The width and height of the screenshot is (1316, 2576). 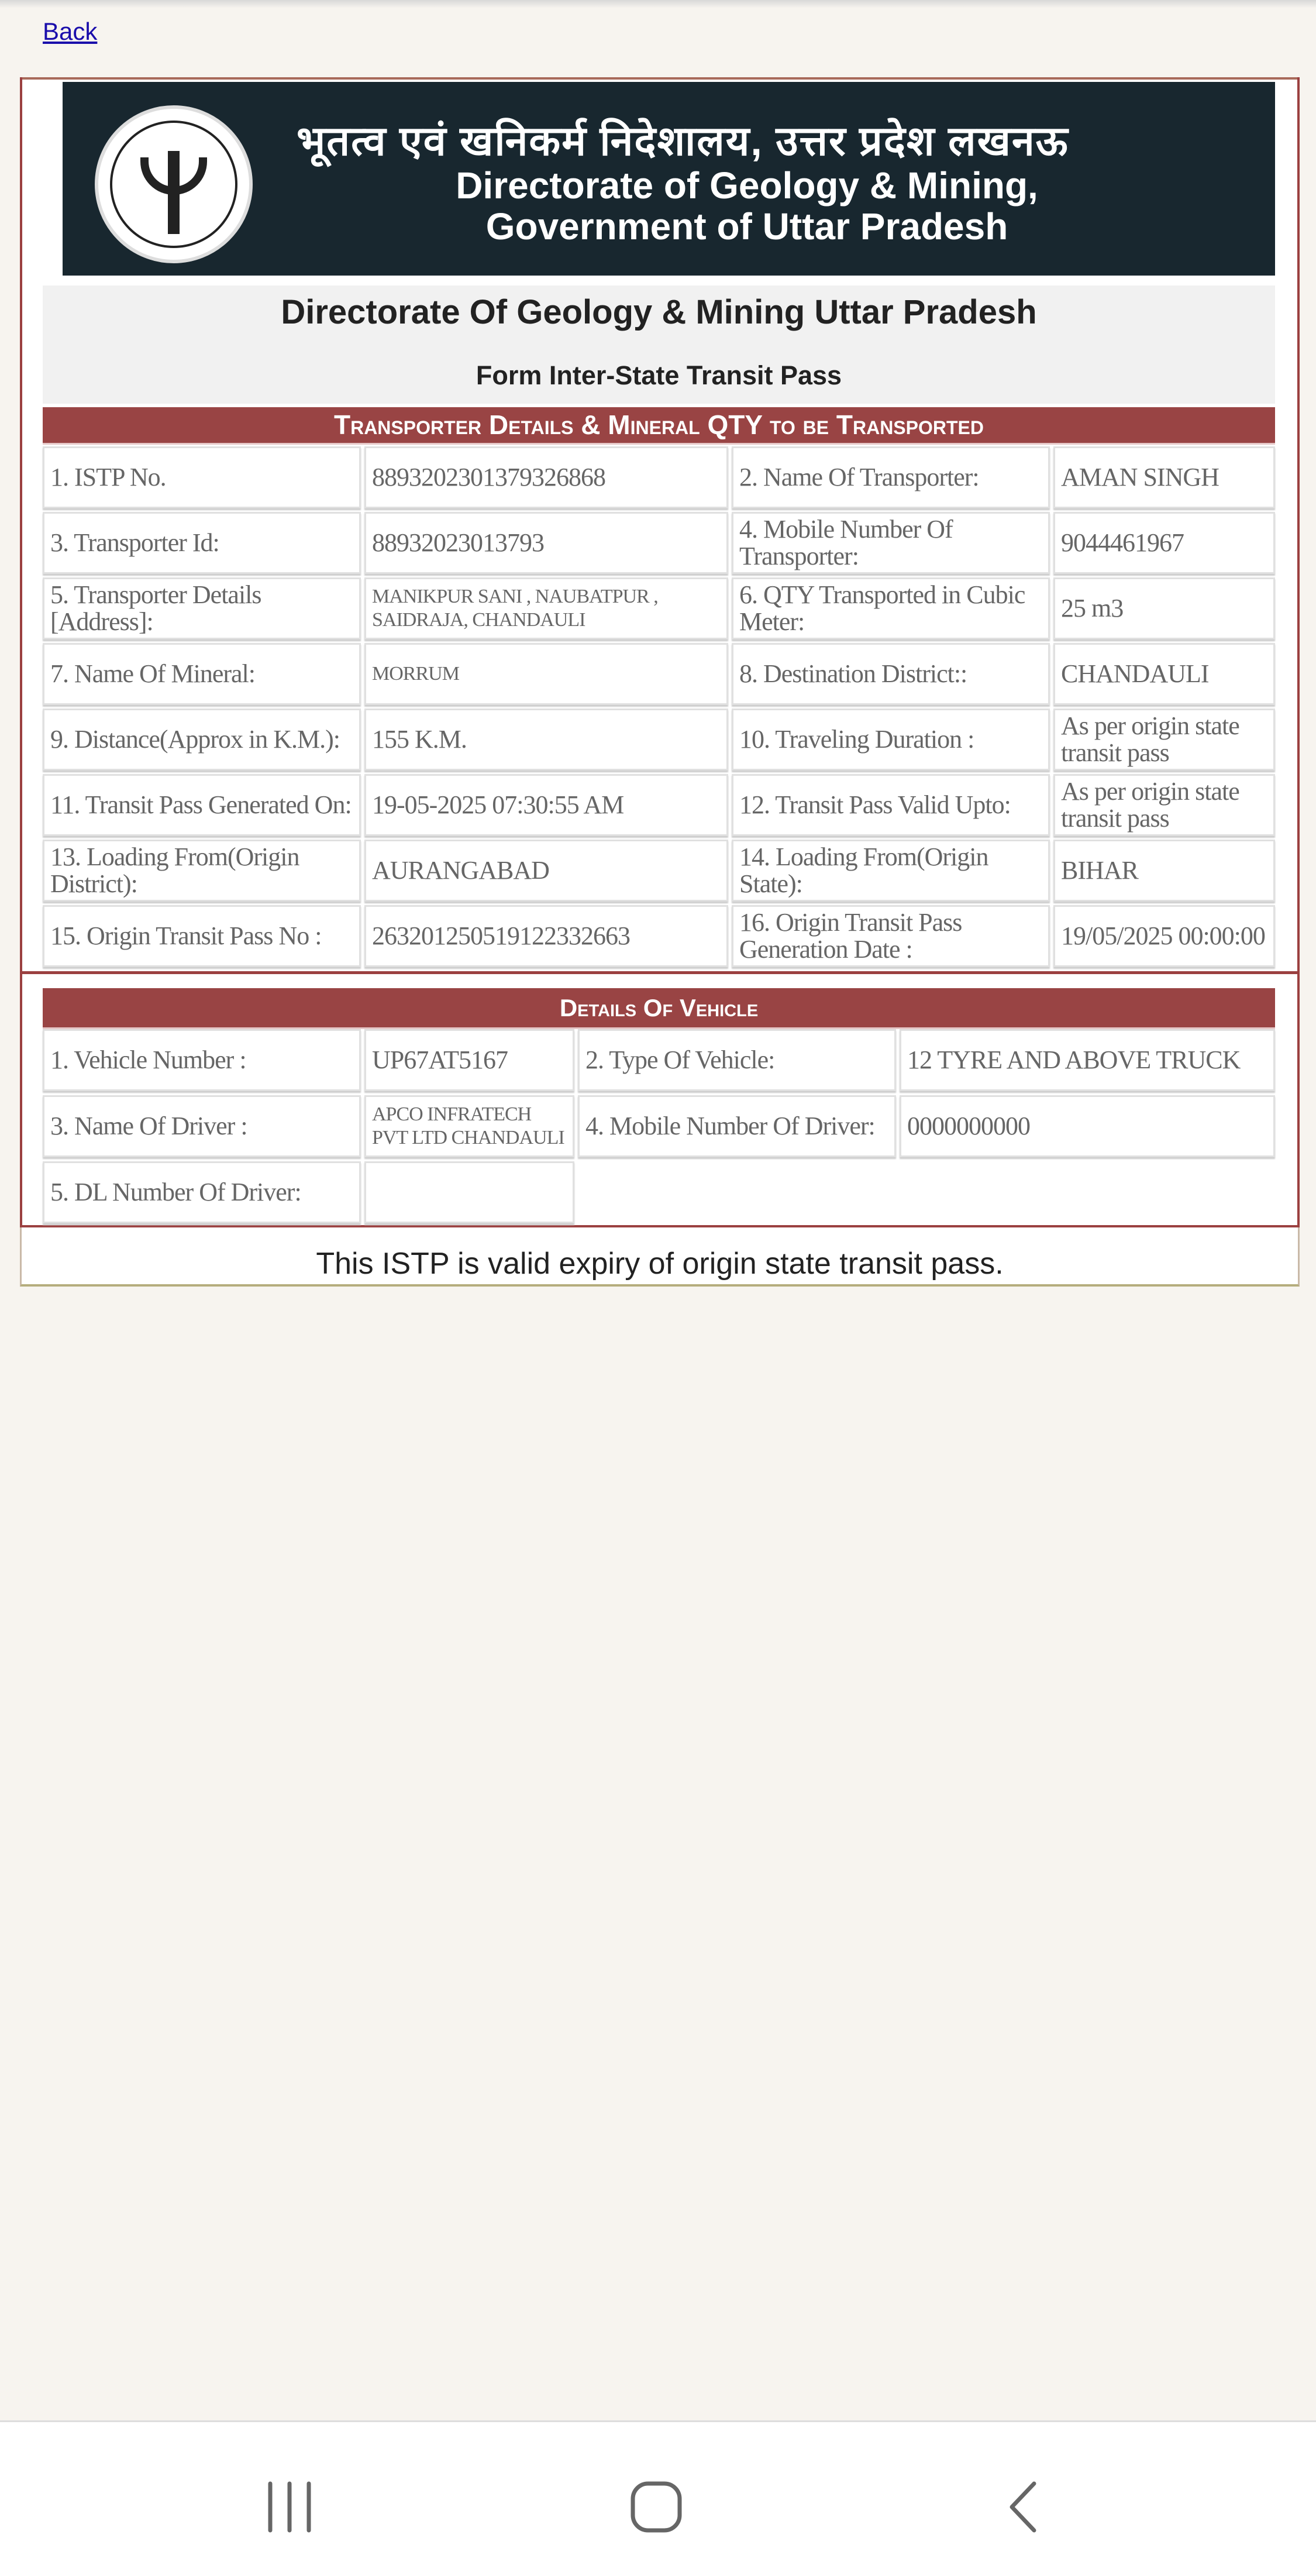 I want to click on field-label-text: 13. Loading From(Origin District):, so click(x=175, y=870).